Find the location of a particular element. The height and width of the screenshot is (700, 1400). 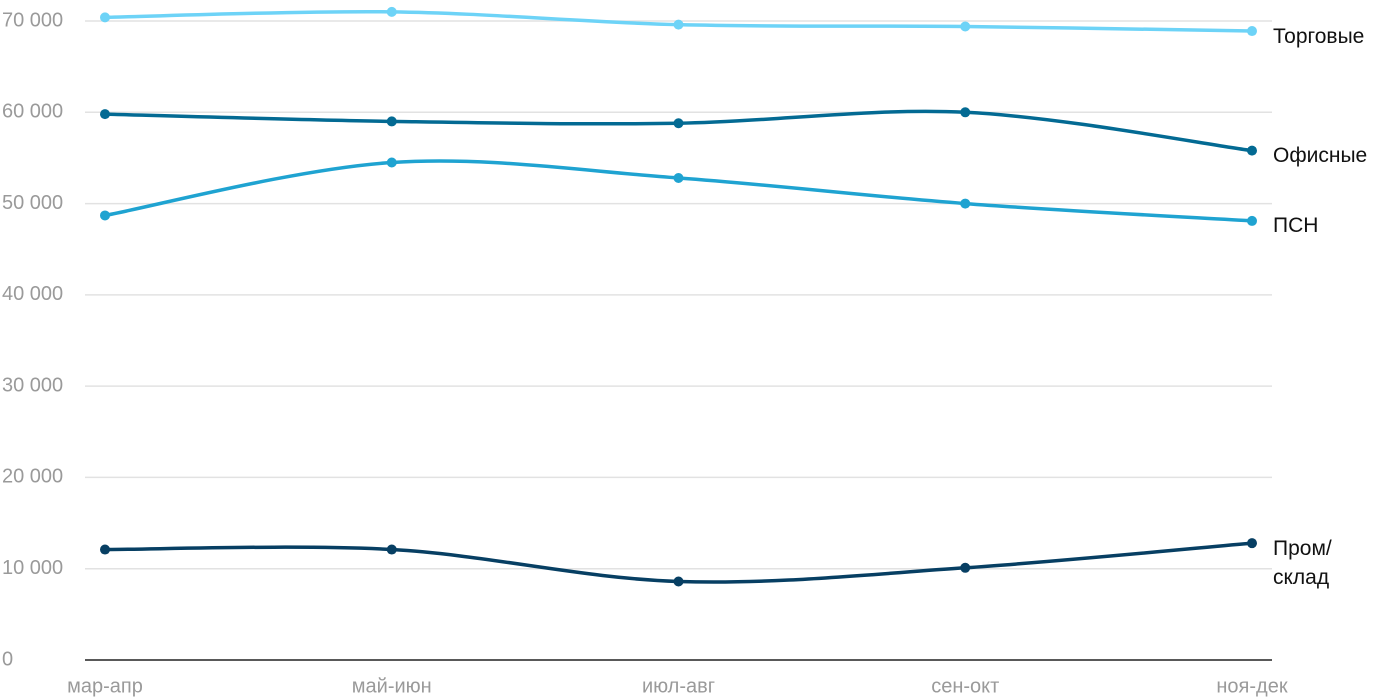

y-tick-label: 20 000 is located at coordinates (32, 477).